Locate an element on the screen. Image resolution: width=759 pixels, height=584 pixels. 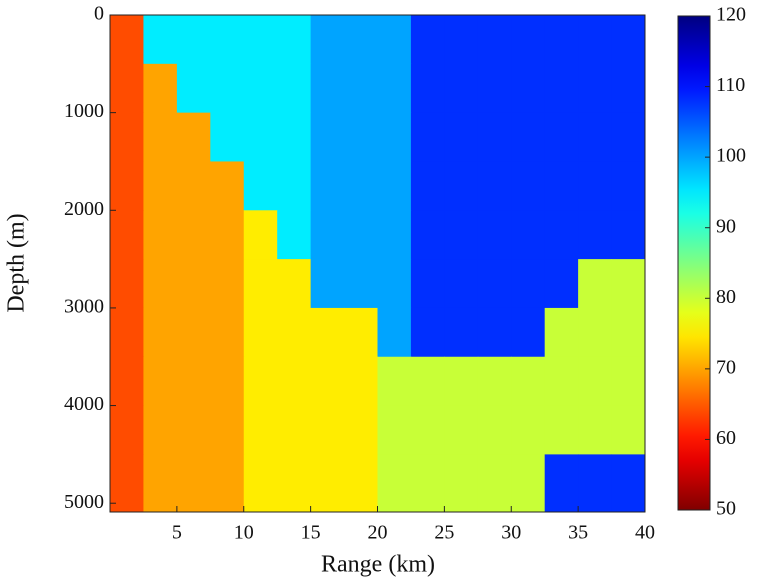
x-tick-label: 35 is located at coordinates (578, 533).